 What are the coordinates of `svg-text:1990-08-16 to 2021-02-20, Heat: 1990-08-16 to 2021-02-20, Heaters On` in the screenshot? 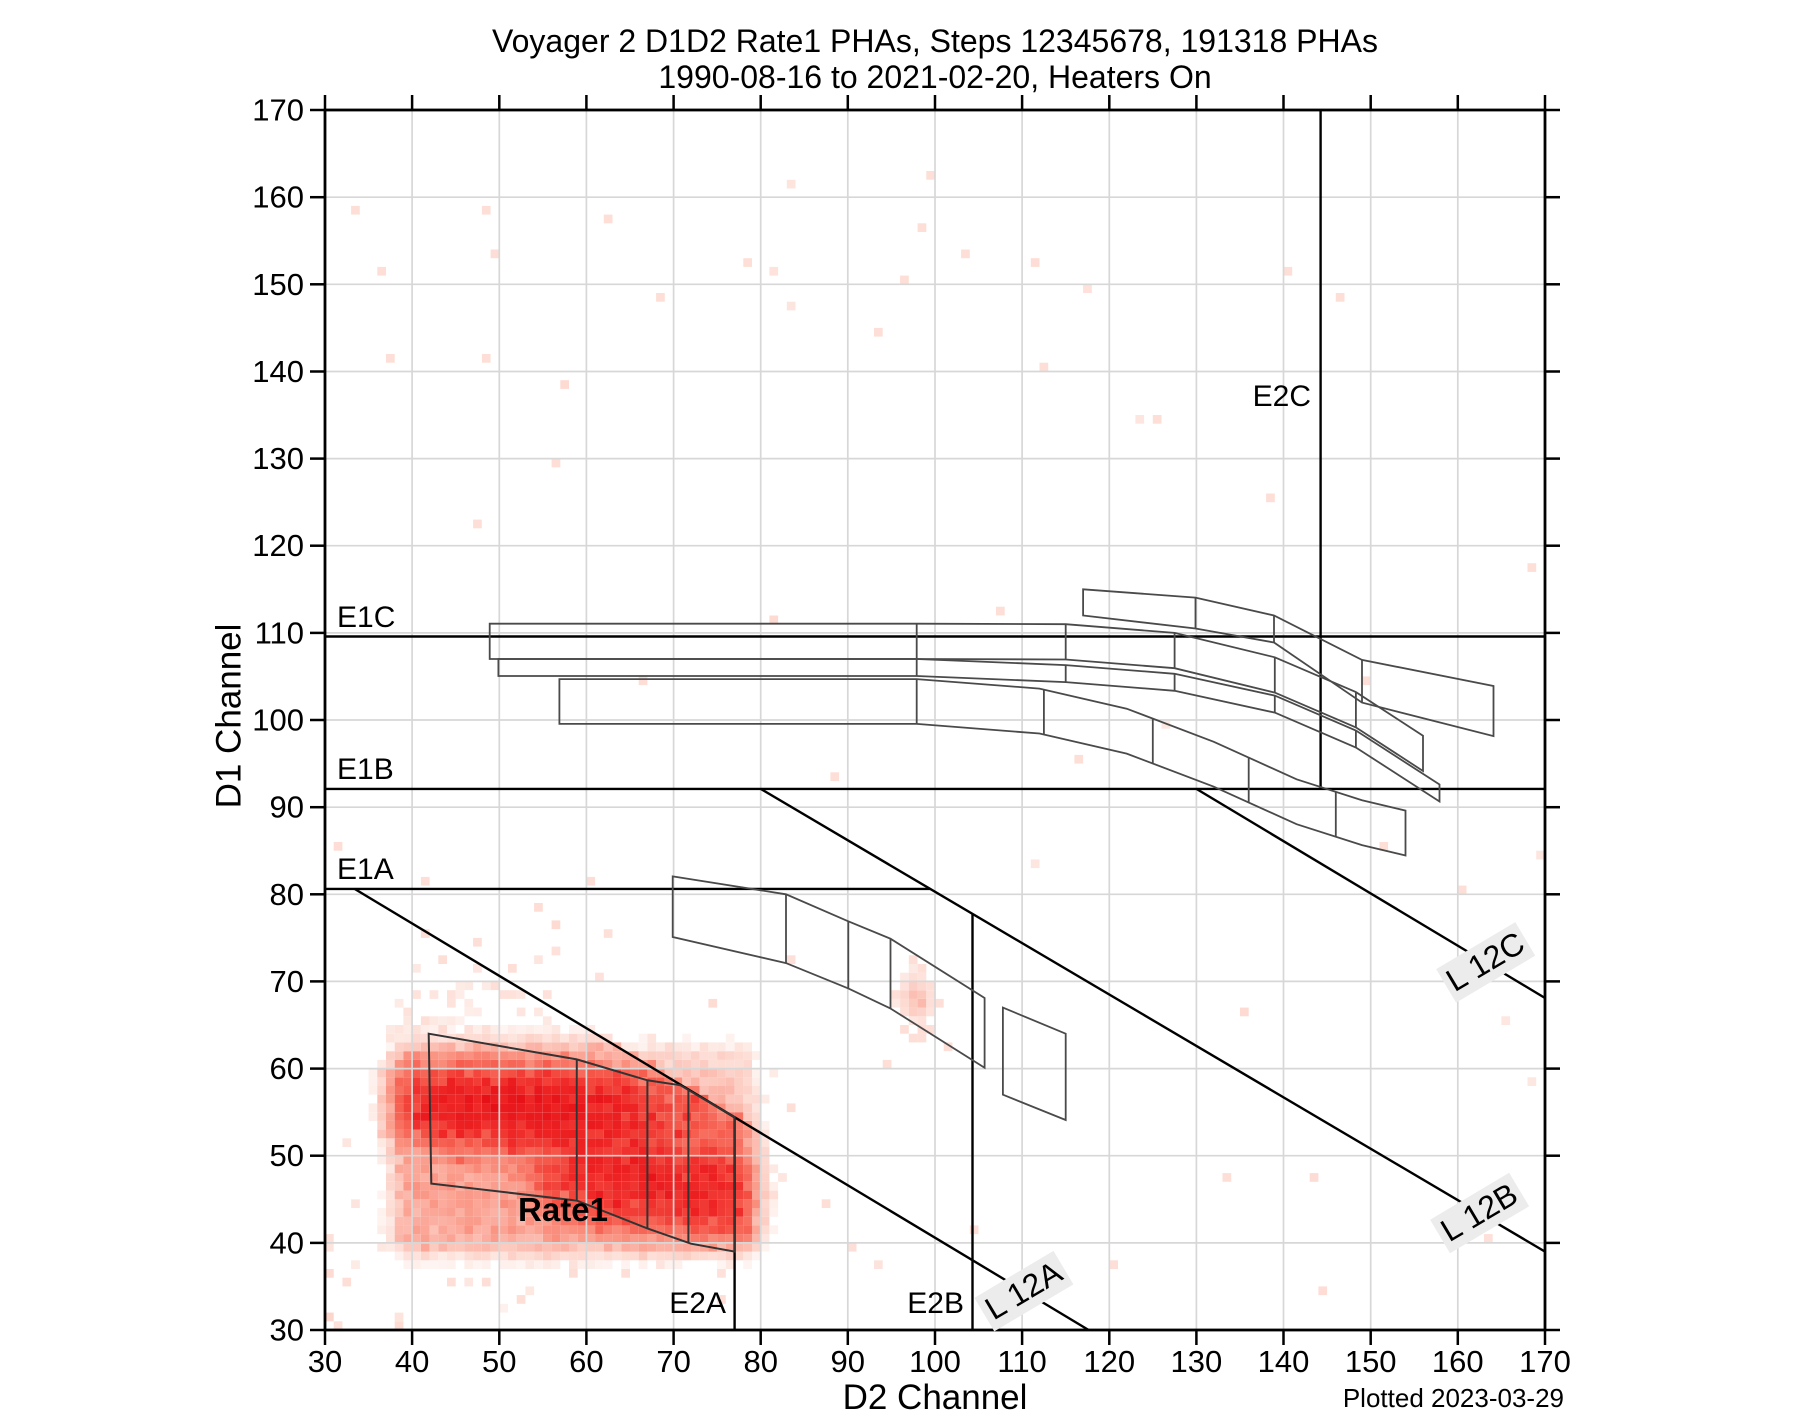 It's located at (934, 77).